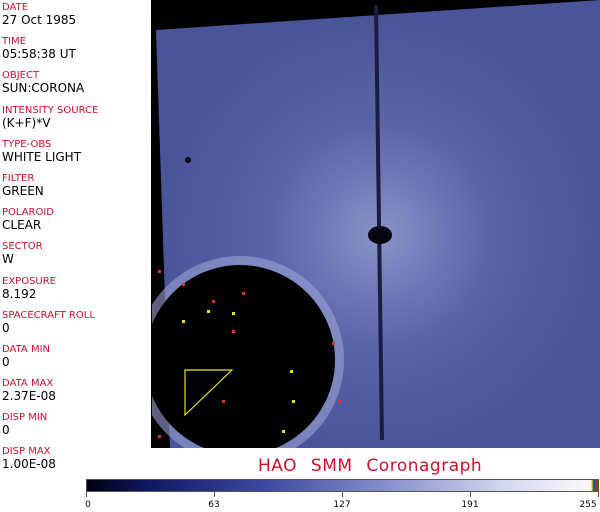 This screenshot has height=512, width=600. Describe the element at coordinates (29, 396) in the screenshot. I see `field-value: 2.37E-08` at that location.